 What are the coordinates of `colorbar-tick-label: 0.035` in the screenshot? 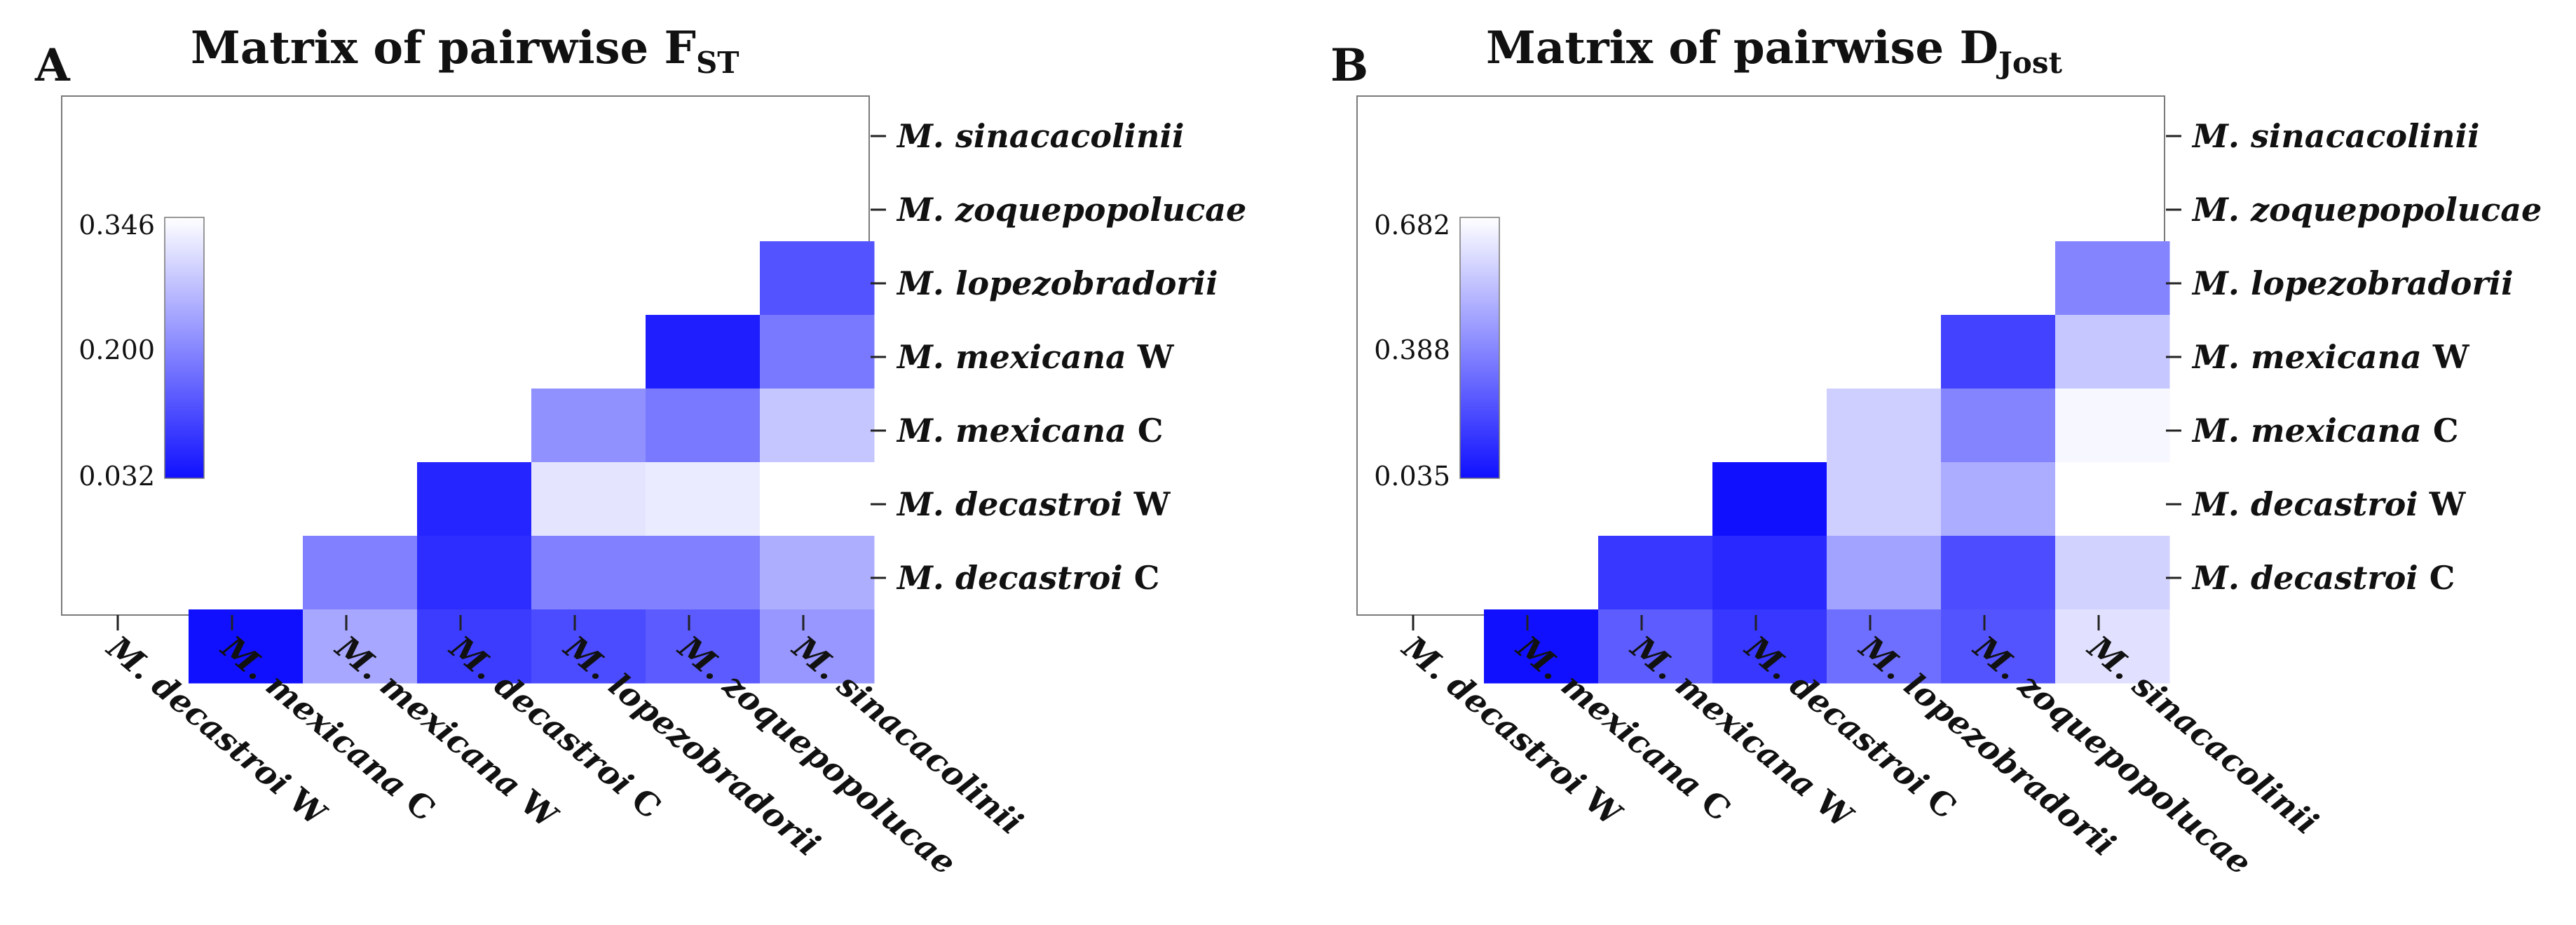 It's located at (1412, 476).